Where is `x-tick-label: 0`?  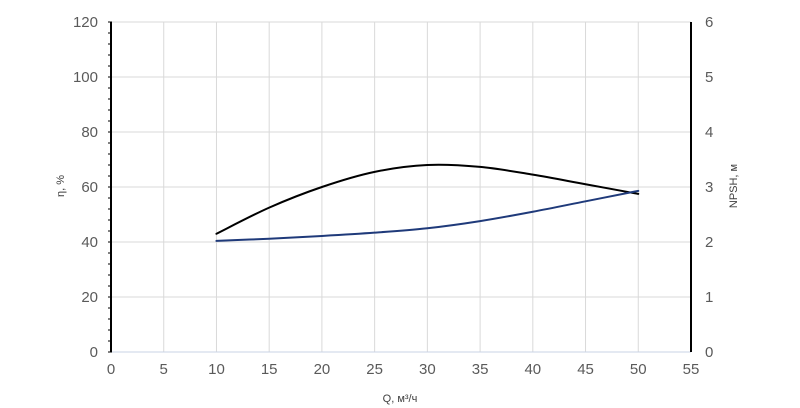 x-tick-label: 0 is located at coordinates (111, 369).